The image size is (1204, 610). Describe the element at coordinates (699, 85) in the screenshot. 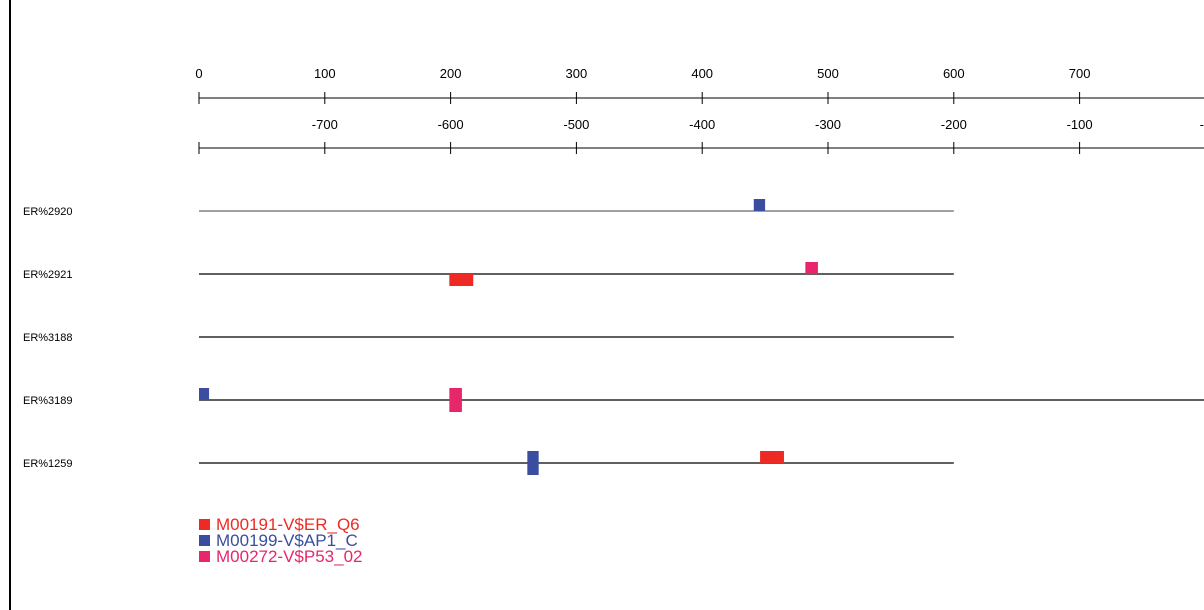

I see `top-axis: 0 100 200 300 400 500 600 700` at that location.